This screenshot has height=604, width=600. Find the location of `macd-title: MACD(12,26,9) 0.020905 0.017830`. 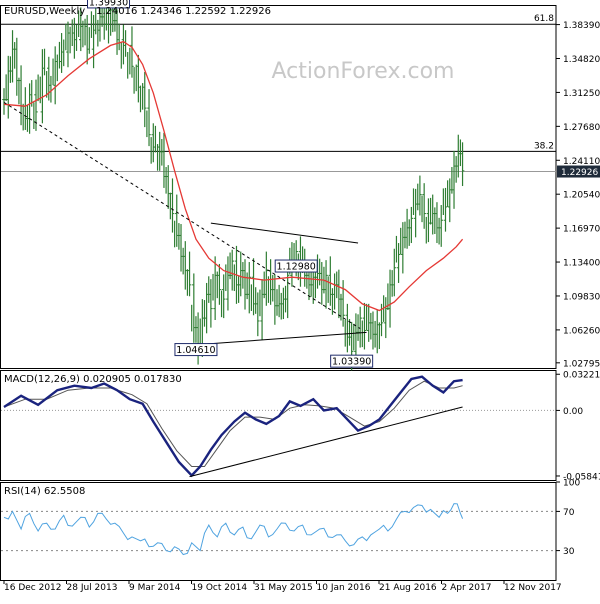

macd-title: MACD(12,26,9) 0.020905 0.017830 is located at coordinates (93, 379).